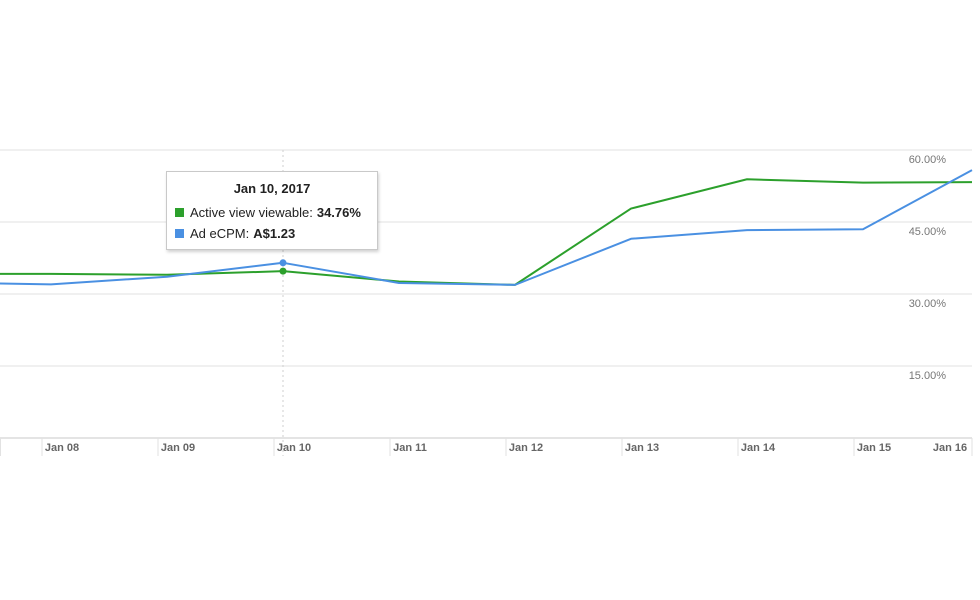 This screenshot has width=980, height=600. I want to click on x-tick-label: Jan 12, so click(526, 448).